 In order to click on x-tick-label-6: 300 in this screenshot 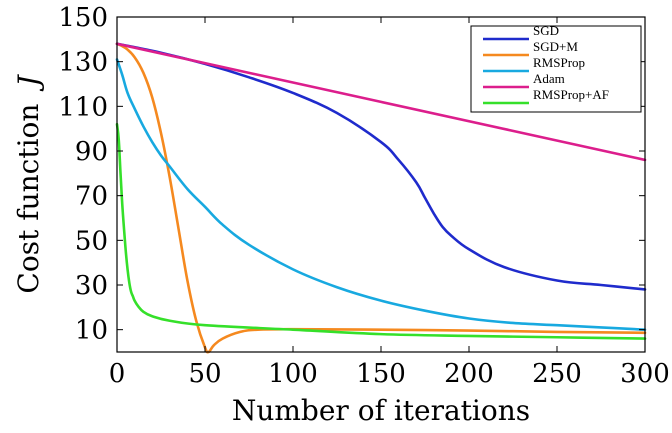, I will do `click(645, 374)`.